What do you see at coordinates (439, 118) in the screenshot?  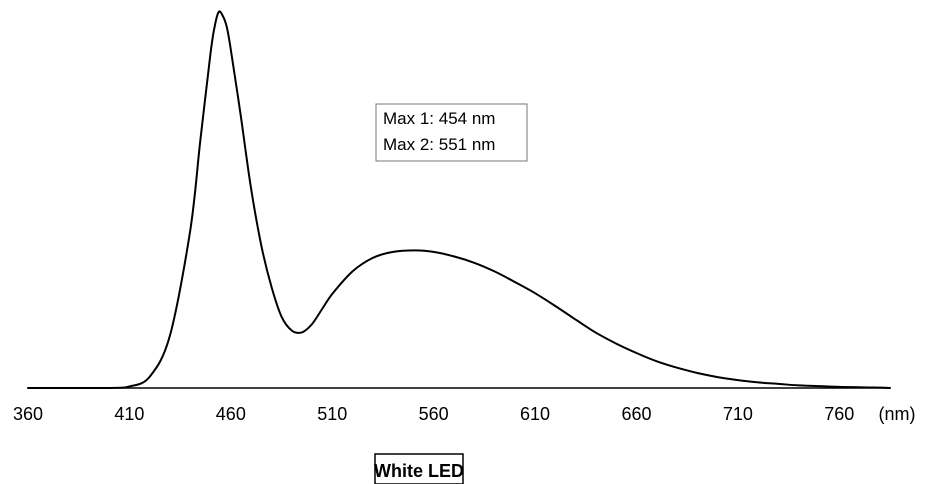 I see `max1-annotation: Max 1: 454 nm` at bounding box center [439, 118].